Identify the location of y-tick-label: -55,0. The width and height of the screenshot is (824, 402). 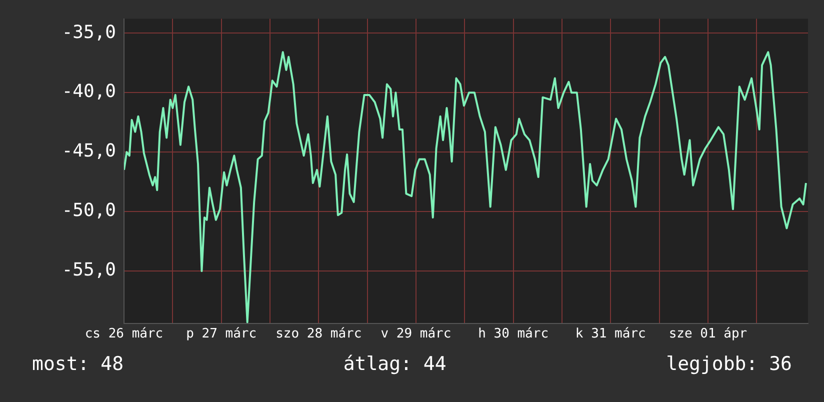
(89, 270).